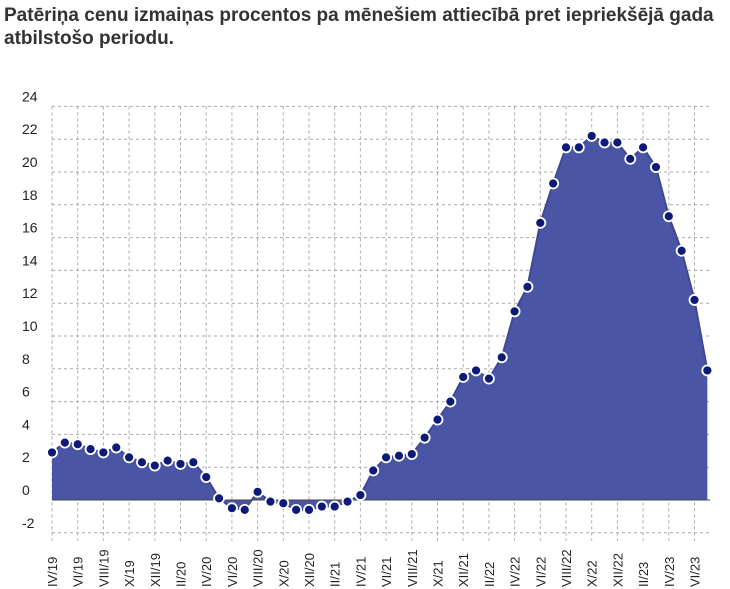 The image size is (730, 589). Describe the element at coordinates (129, 573) in the screenshot. I see `x-tick-label: X/19` at that location.